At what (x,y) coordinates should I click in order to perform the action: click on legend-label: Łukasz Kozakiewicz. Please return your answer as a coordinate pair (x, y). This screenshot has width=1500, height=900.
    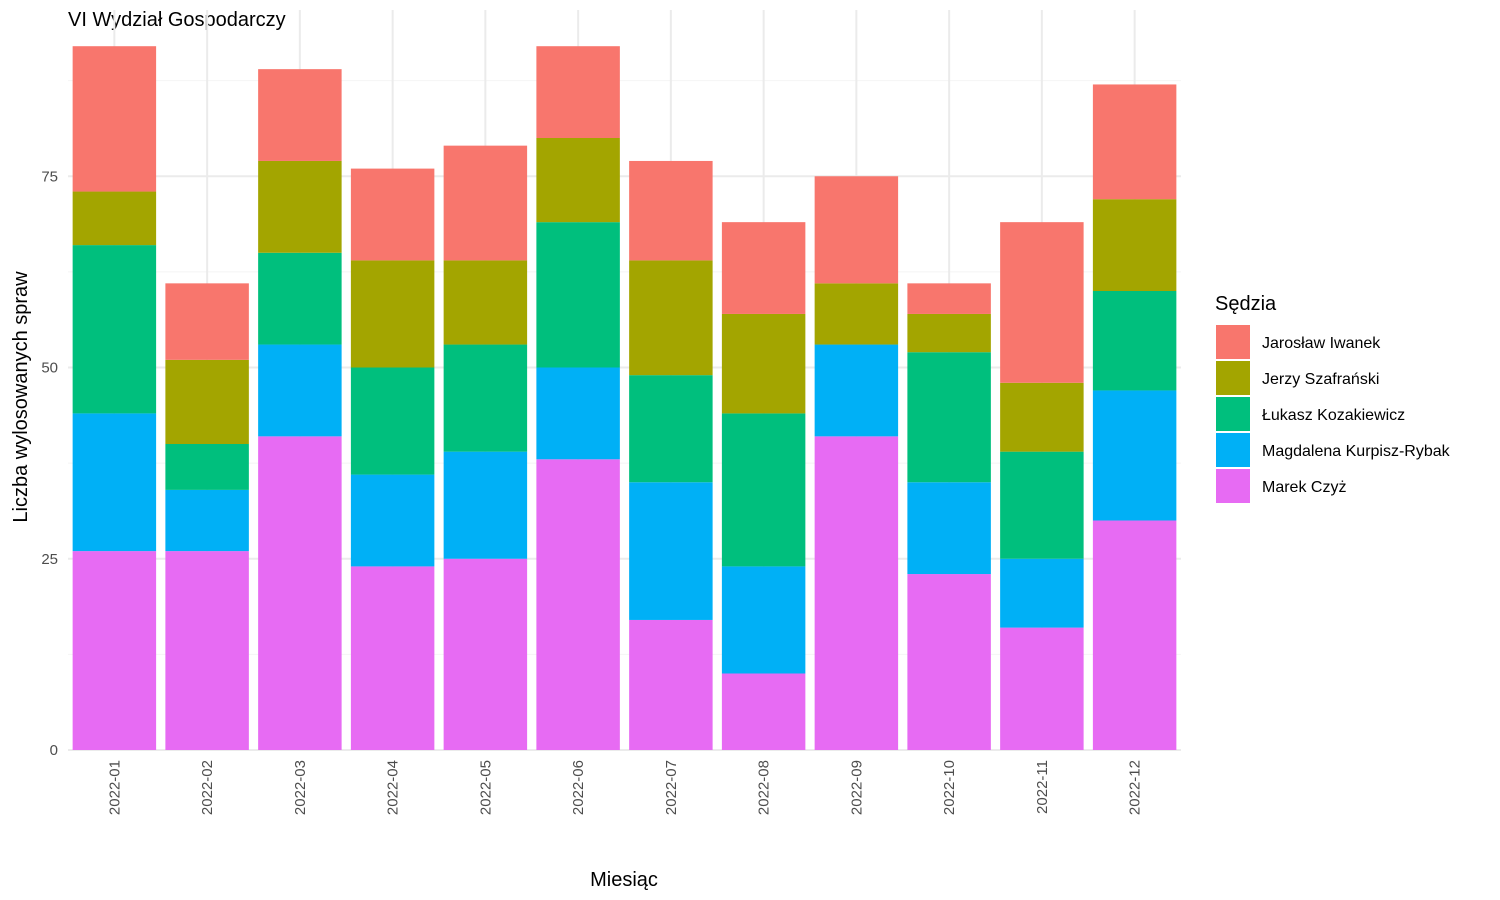
    Looking at the image, I should click on (1333, 415).